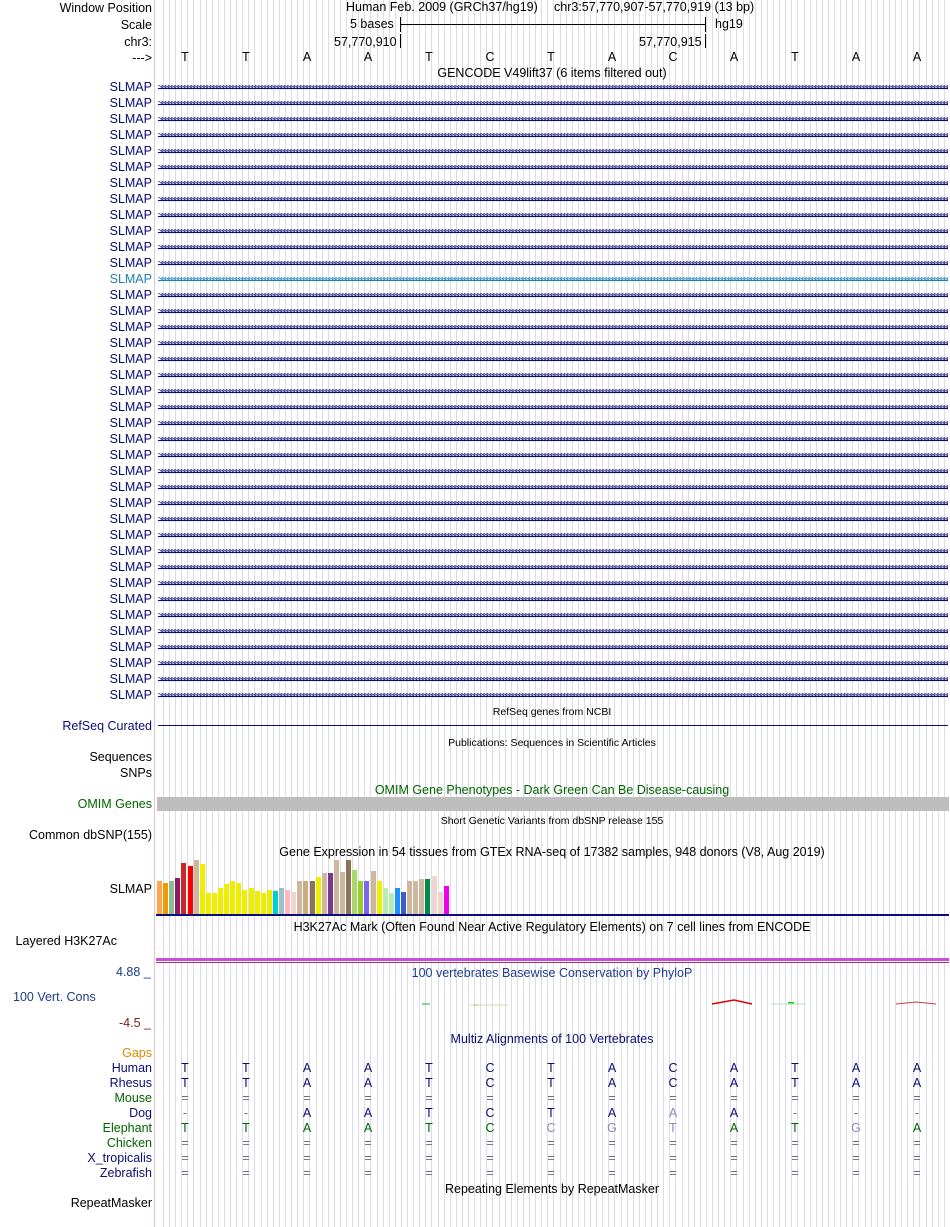 This screenshot has width=950, height=1227. What do you see at coordinates (130, 889) in the screenshot?
I see `gtex-track-label: SLMAP` at bounding box center [130, 889].